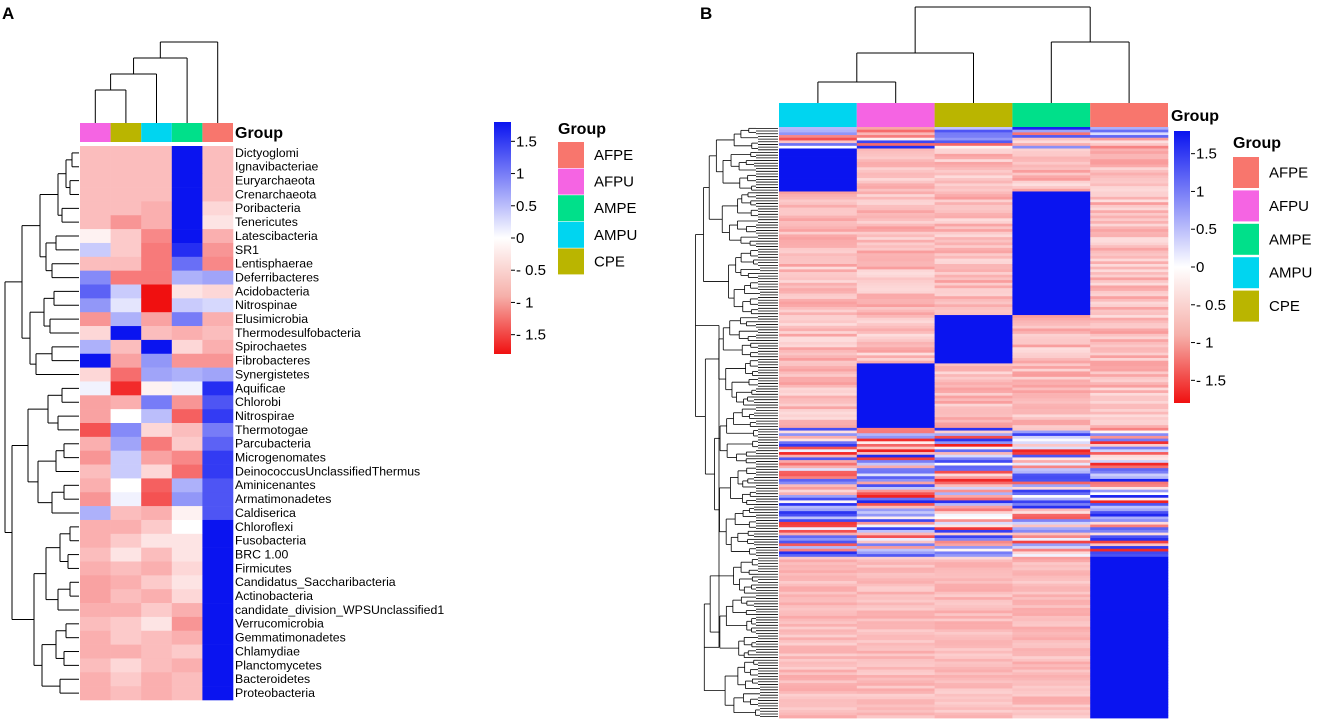  I want to click on legend-label-ampu: AMPU, so click(615, 235).